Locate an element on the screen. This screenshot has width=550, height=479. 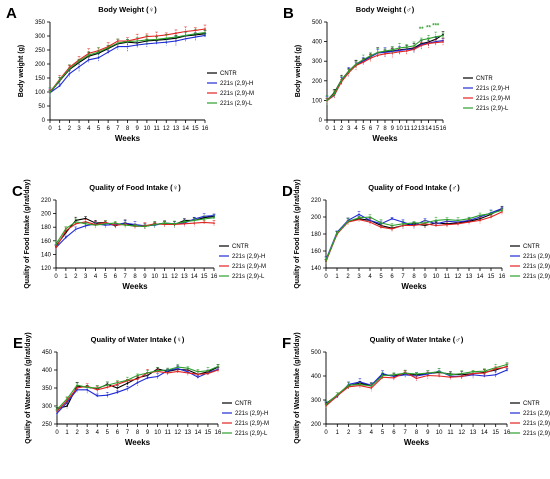
y-tick-label: 100 is located at coordinates (40, 93).